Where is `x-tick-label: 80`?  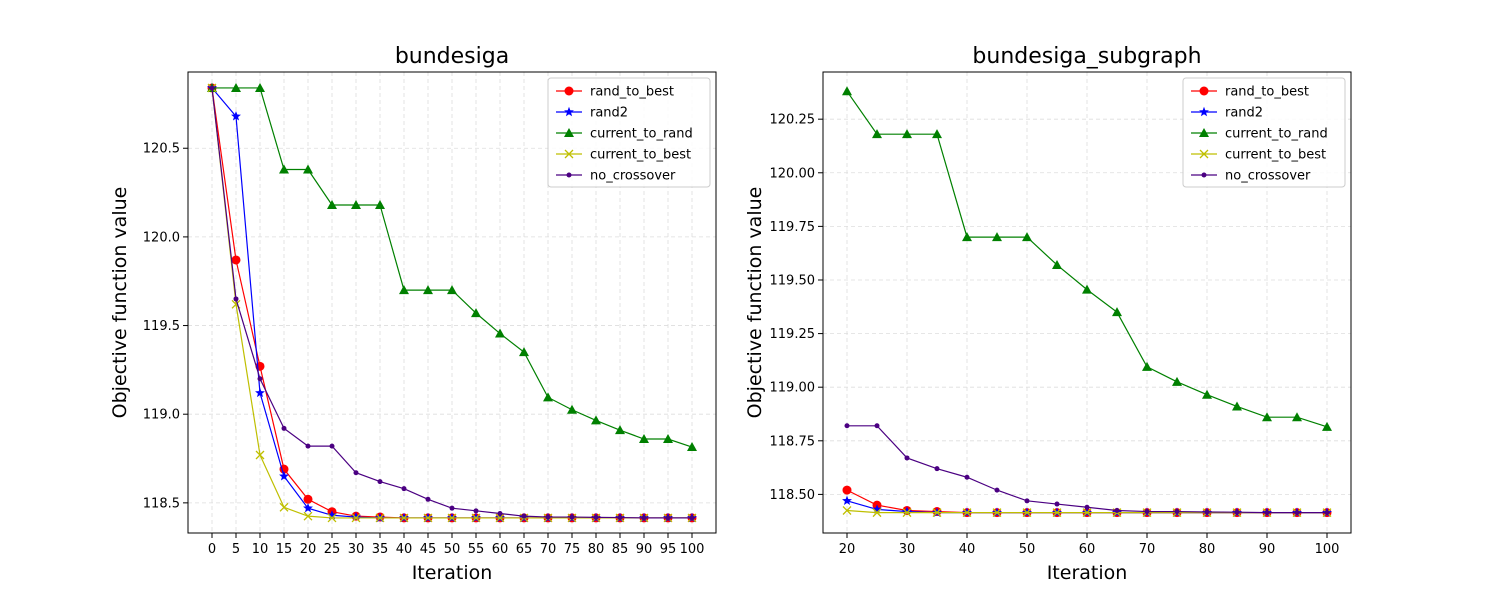
x-tick-label: 80 is located at coordinates (1207, 549).